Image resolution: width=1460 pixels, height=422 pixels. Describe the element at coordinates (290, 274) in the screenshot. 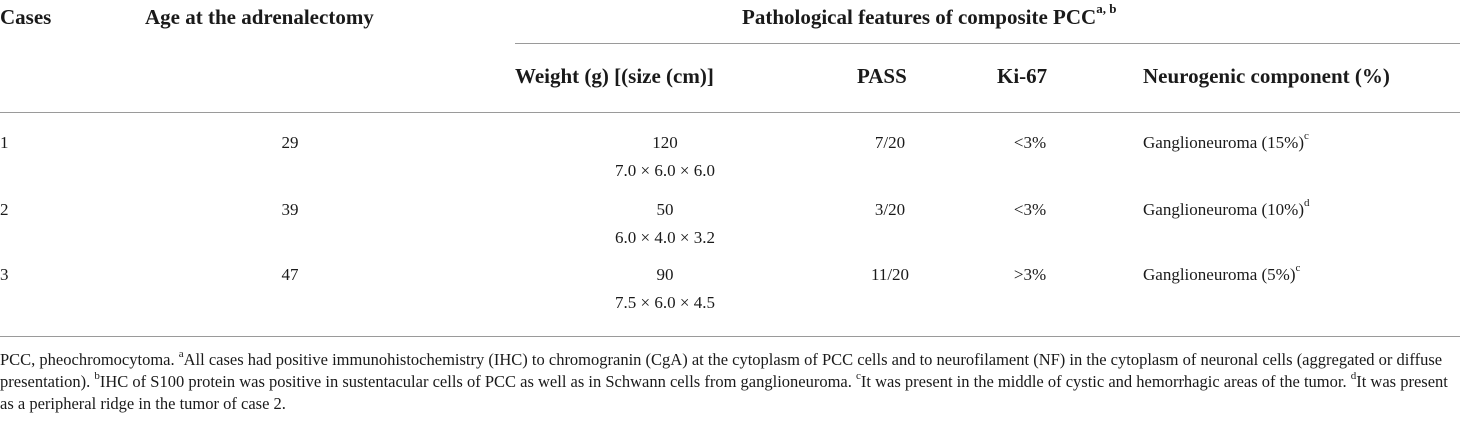

I see `cell-age: 47` at that location.